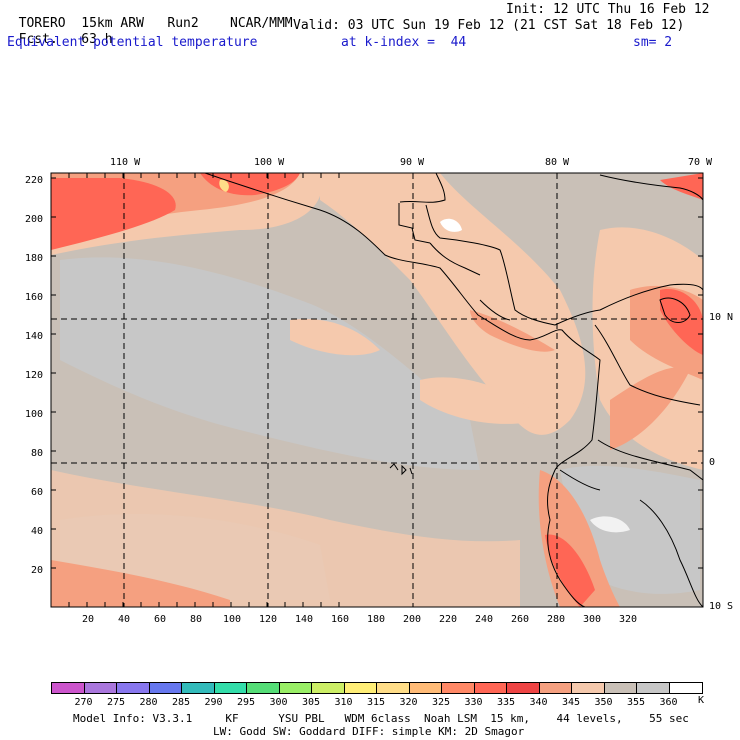 The height and width of the screenshot is (740, 740). I want to click on y-grid-label: 40, so click(37, 531).